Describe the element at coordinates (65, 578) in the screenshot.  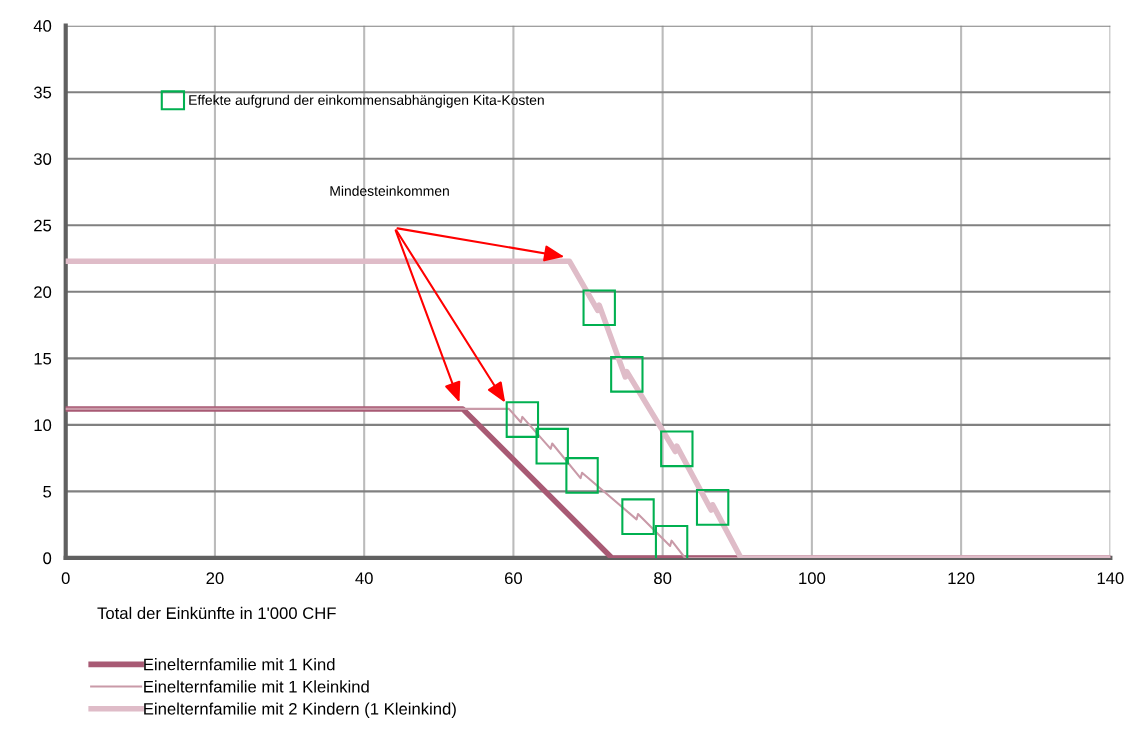
I see `x-tick-label: 0` at that location.